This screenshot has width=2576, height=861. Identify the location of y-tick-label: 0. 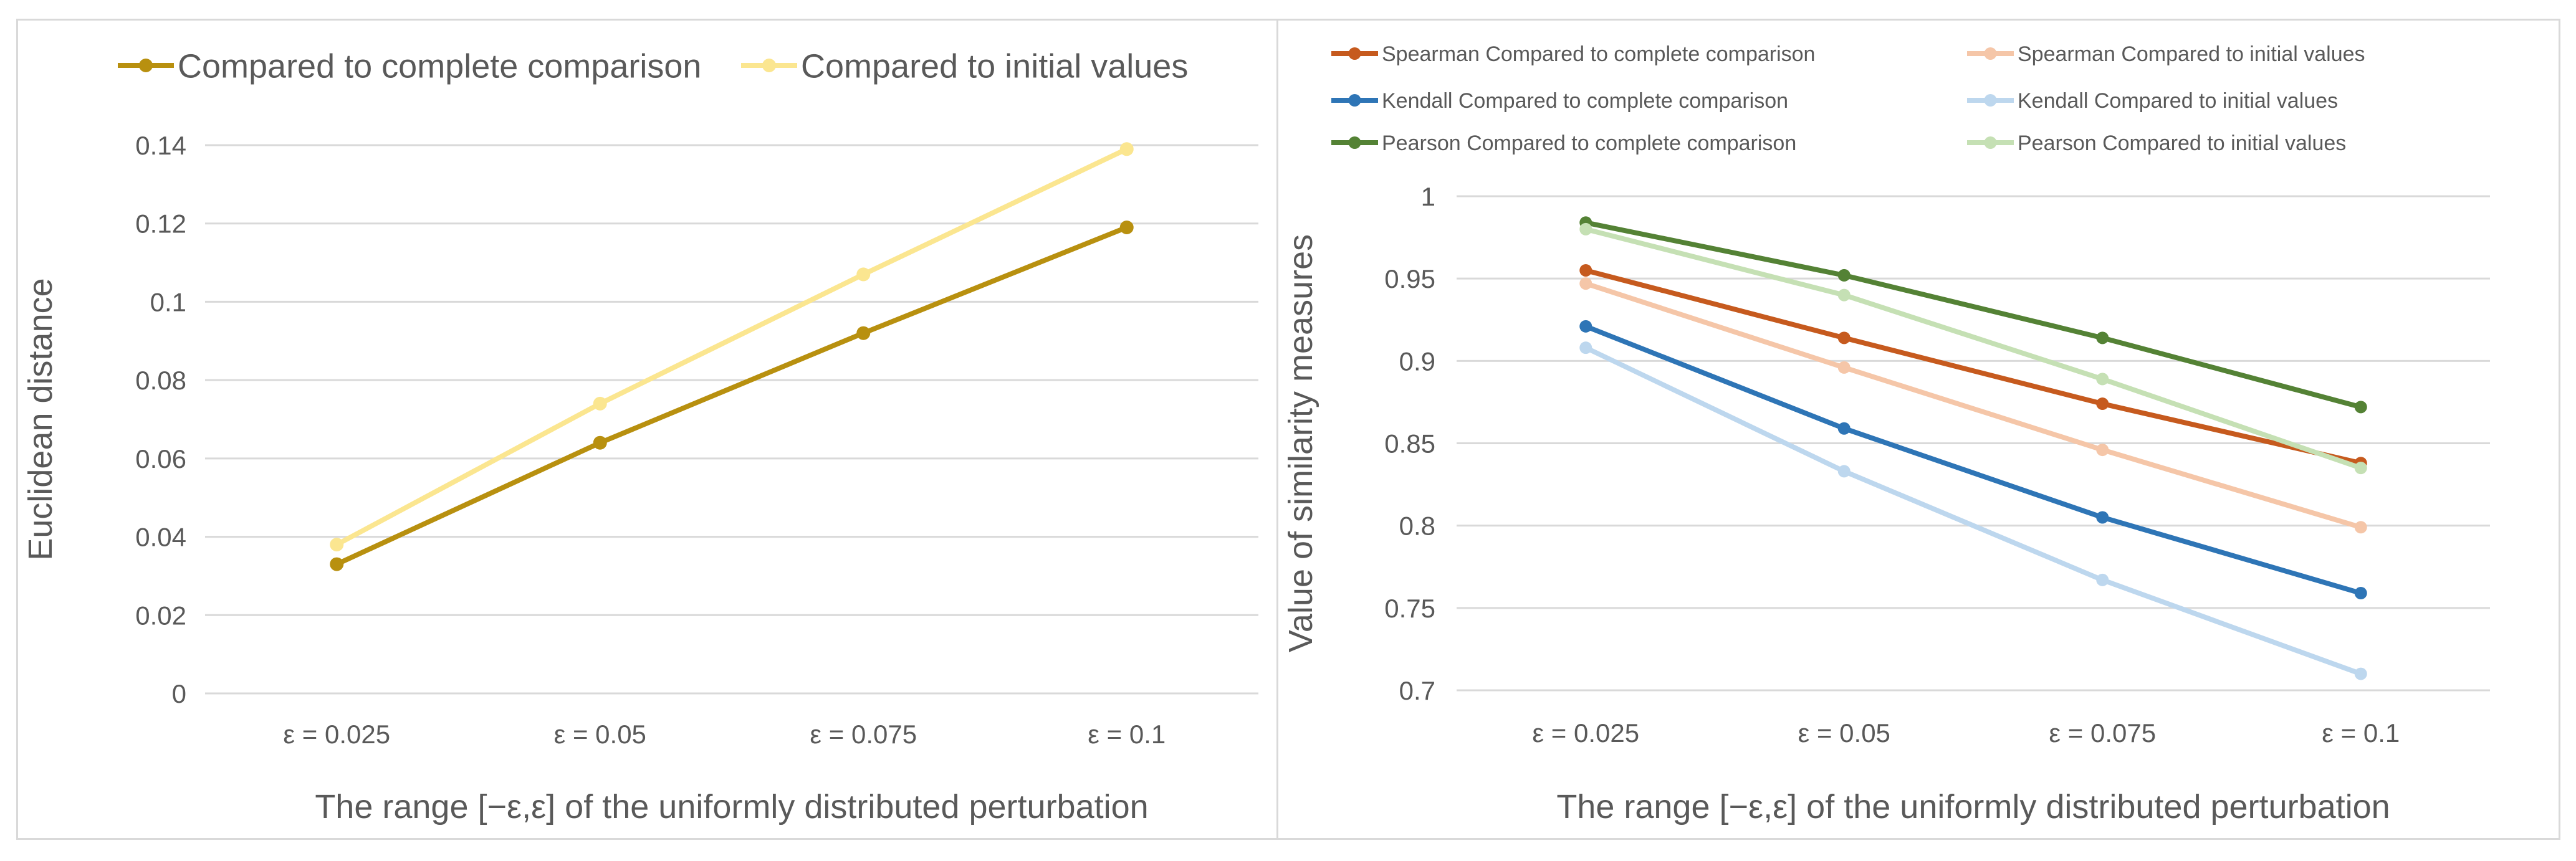
(179, 693).